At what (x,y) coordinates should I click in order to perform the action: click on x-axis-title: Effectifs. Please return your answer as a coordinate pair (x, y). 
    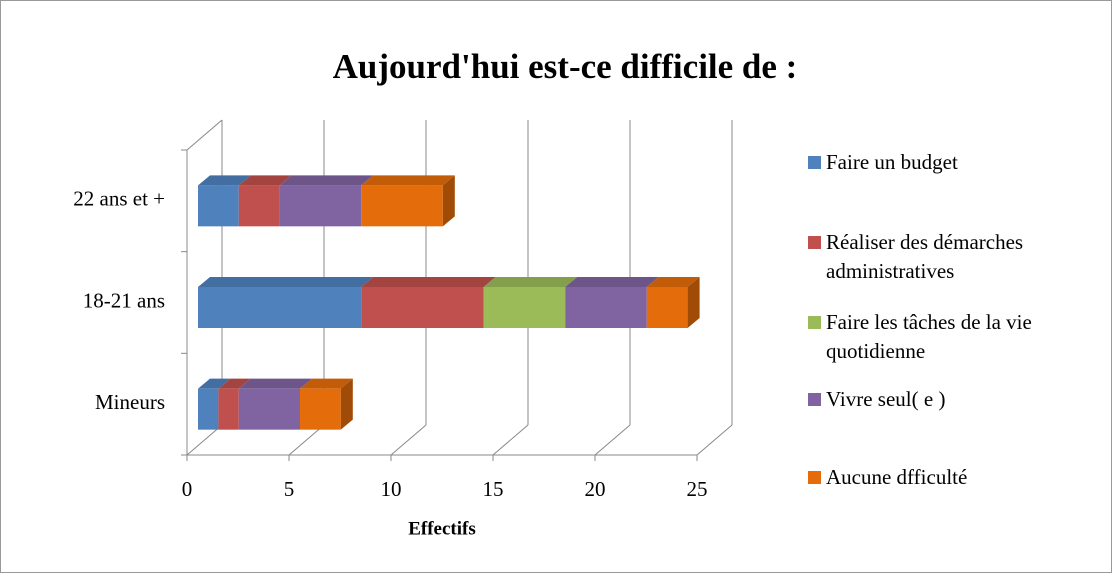
    Looking at the image, I should click on (442, 528).